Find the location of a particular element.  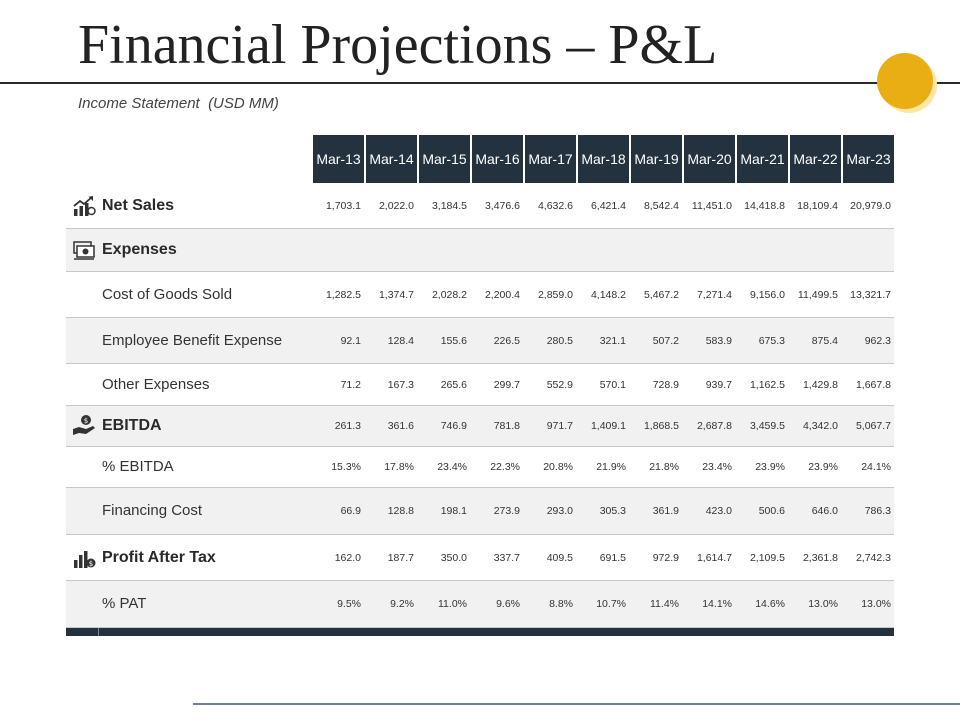

value-cell: 261.3 is located at coordinates (337, 426).